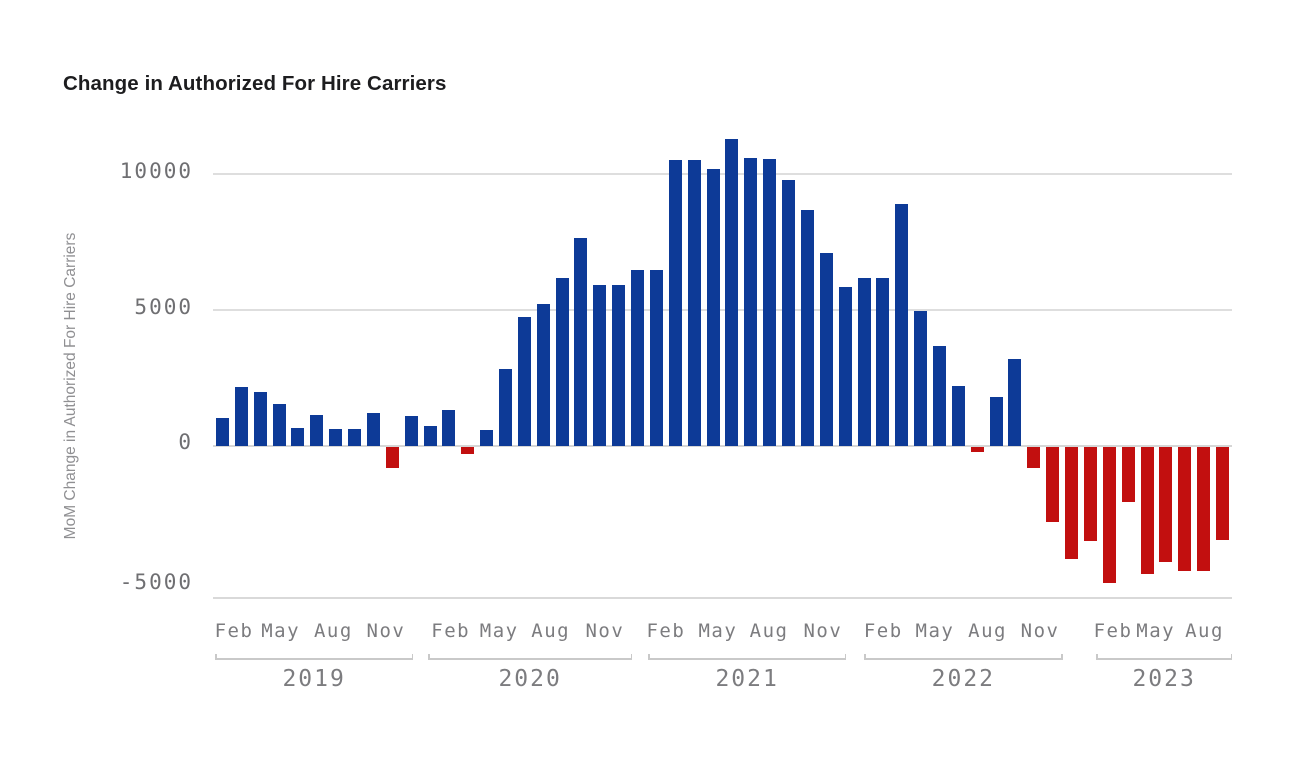  What do you see at coordinates (429, 656) in the screenshot?
I see `x-axis-endtick-2020-left` at bounding box center [429, 656].